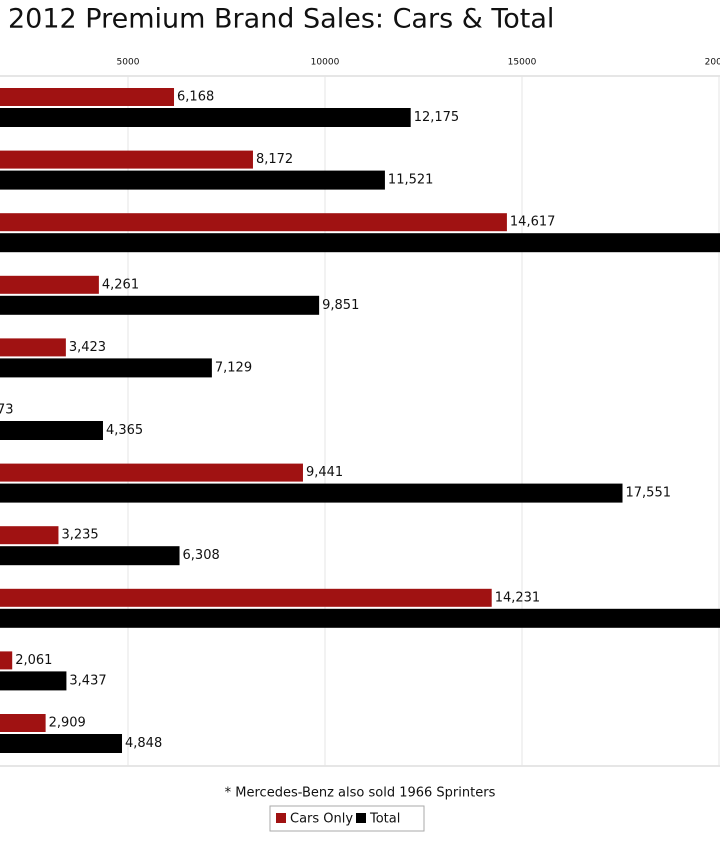  I want to click on value-label: 2,061, so click(33, 660).